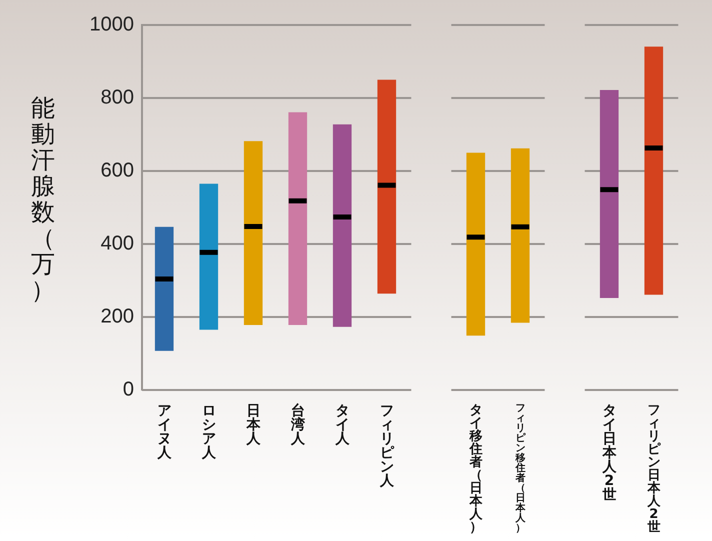 The height and width of the screenshot is (541, 712). I want to click on y-tick-label: 200, so click(117, 317).